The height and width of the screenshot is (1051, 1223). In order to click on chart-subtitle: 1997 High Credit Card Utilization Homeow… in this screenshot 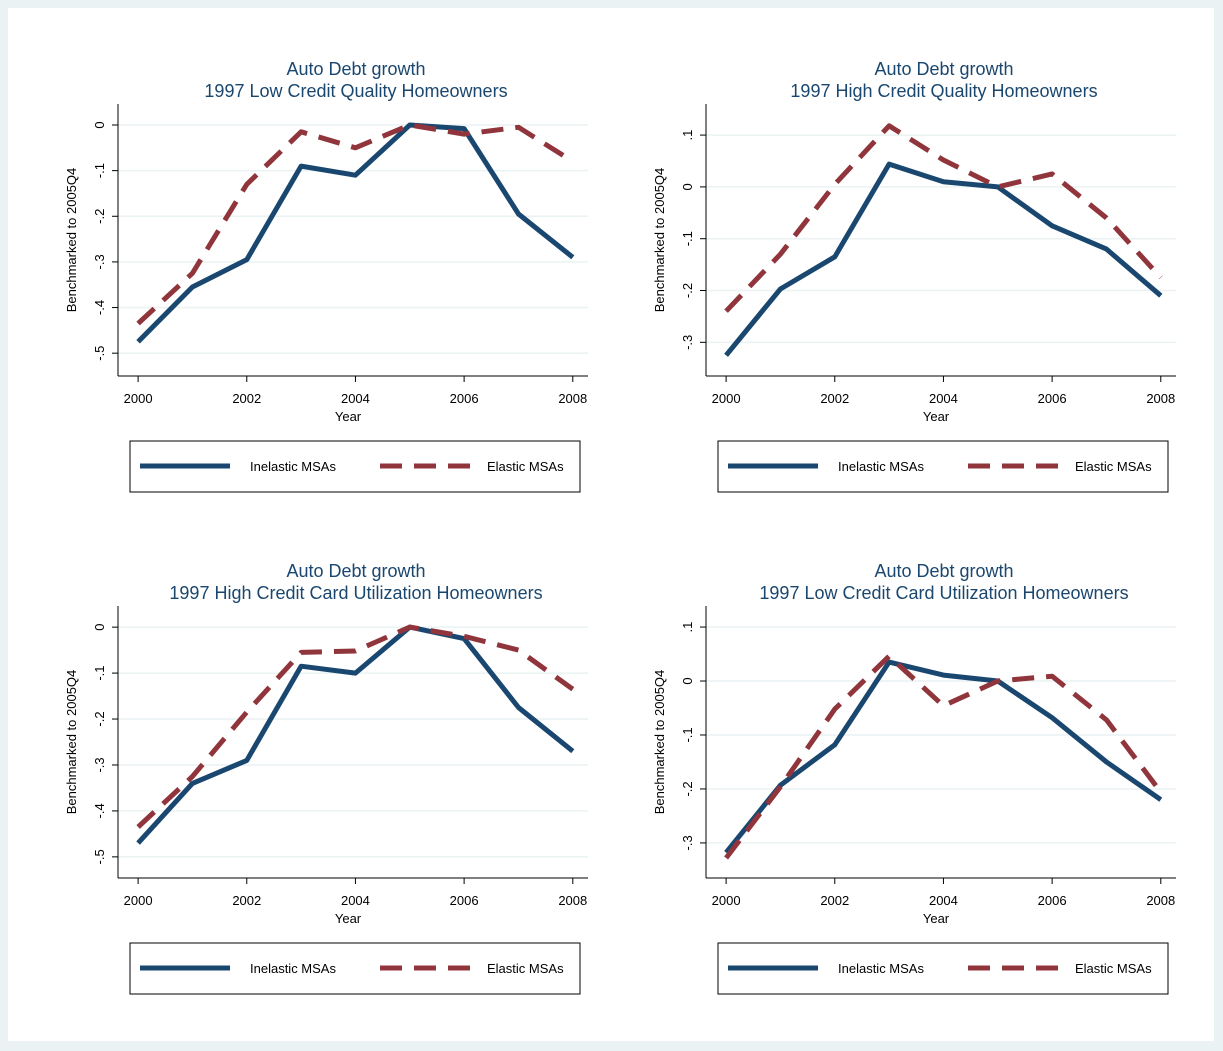, I will do `click(355, 593)`.